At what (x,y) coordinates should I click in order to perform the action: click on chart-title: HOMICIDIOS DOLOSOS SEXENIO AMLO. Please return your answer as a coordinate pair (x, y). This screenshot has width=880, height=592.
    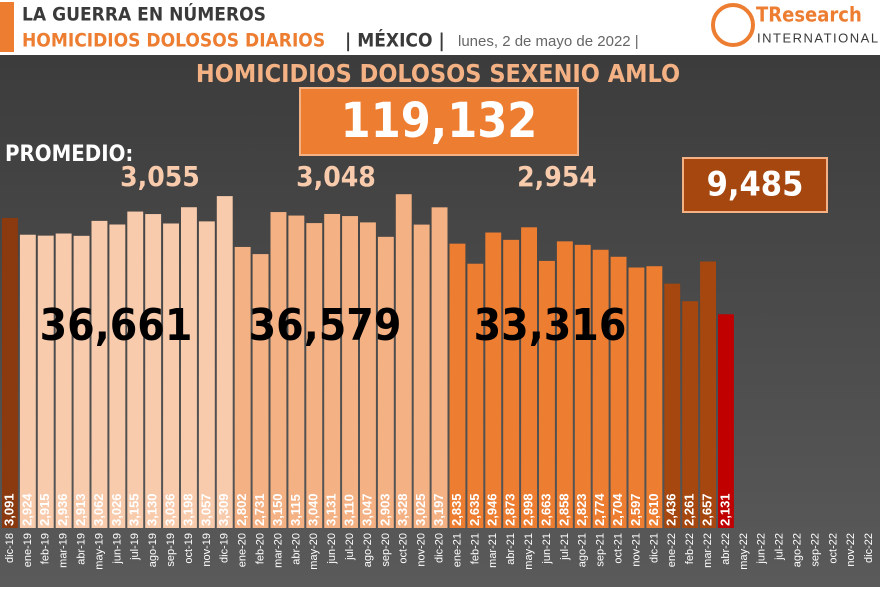
    Looking at the image, I should click on (438, 73).